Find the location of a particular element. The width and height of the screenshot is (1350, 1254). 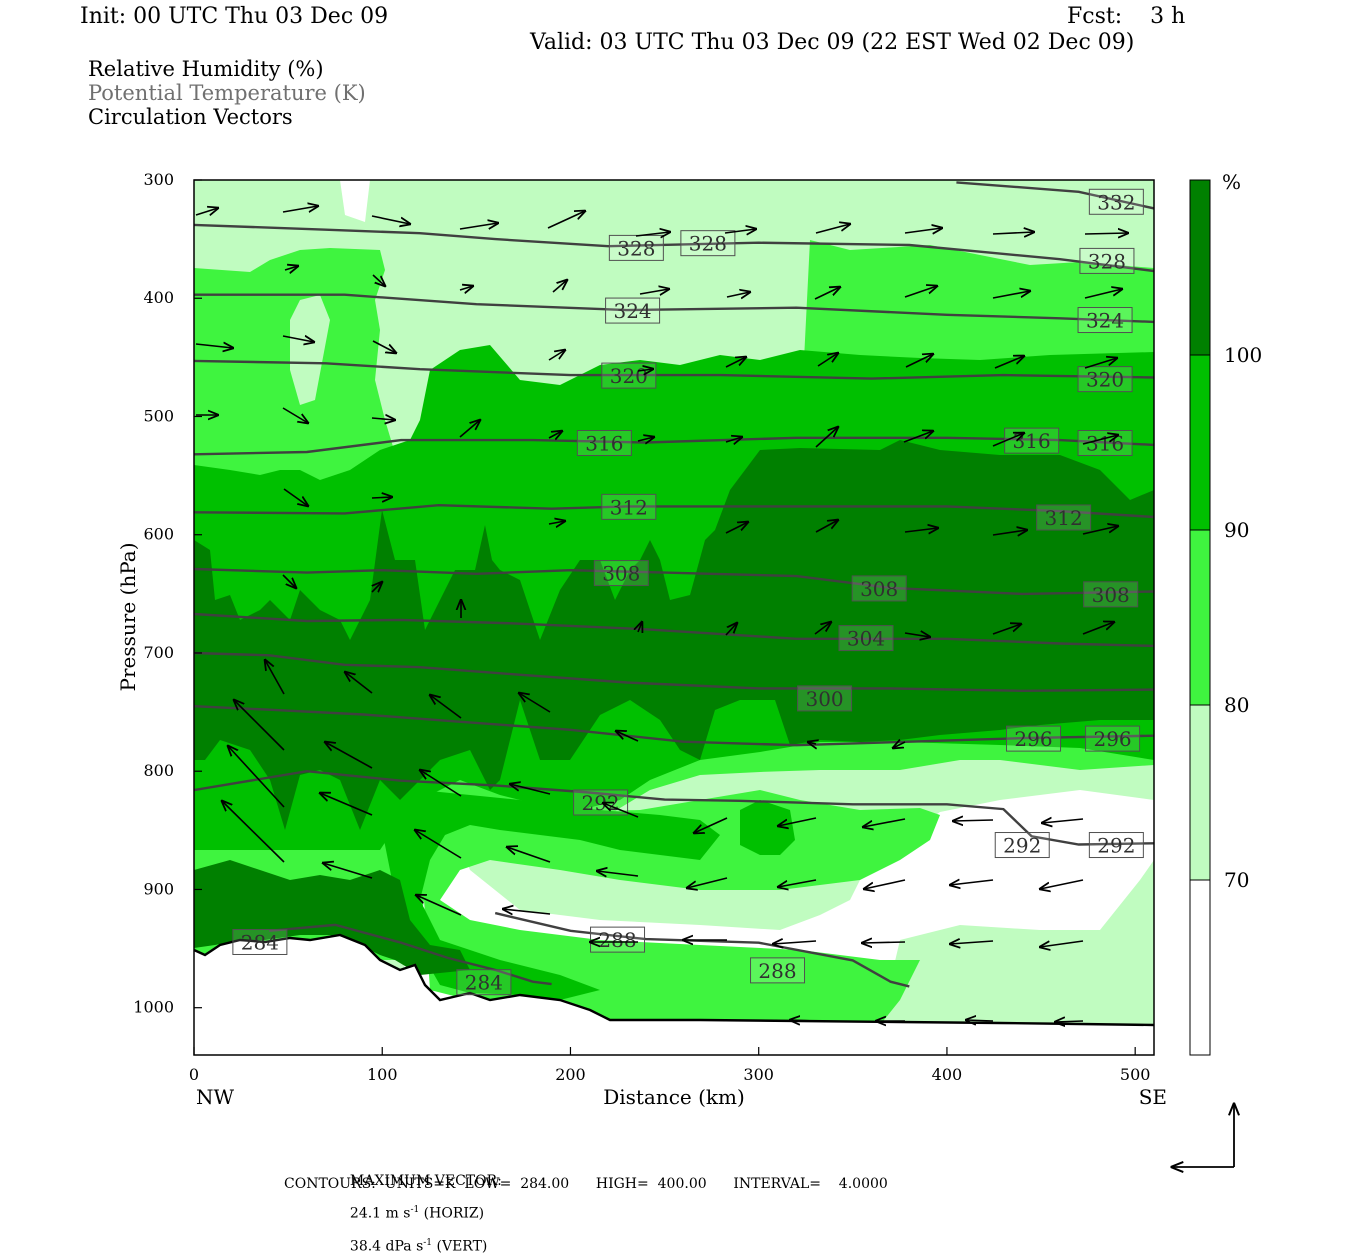

y-tick-label-500: 500 is located at coordinates (158, 415).